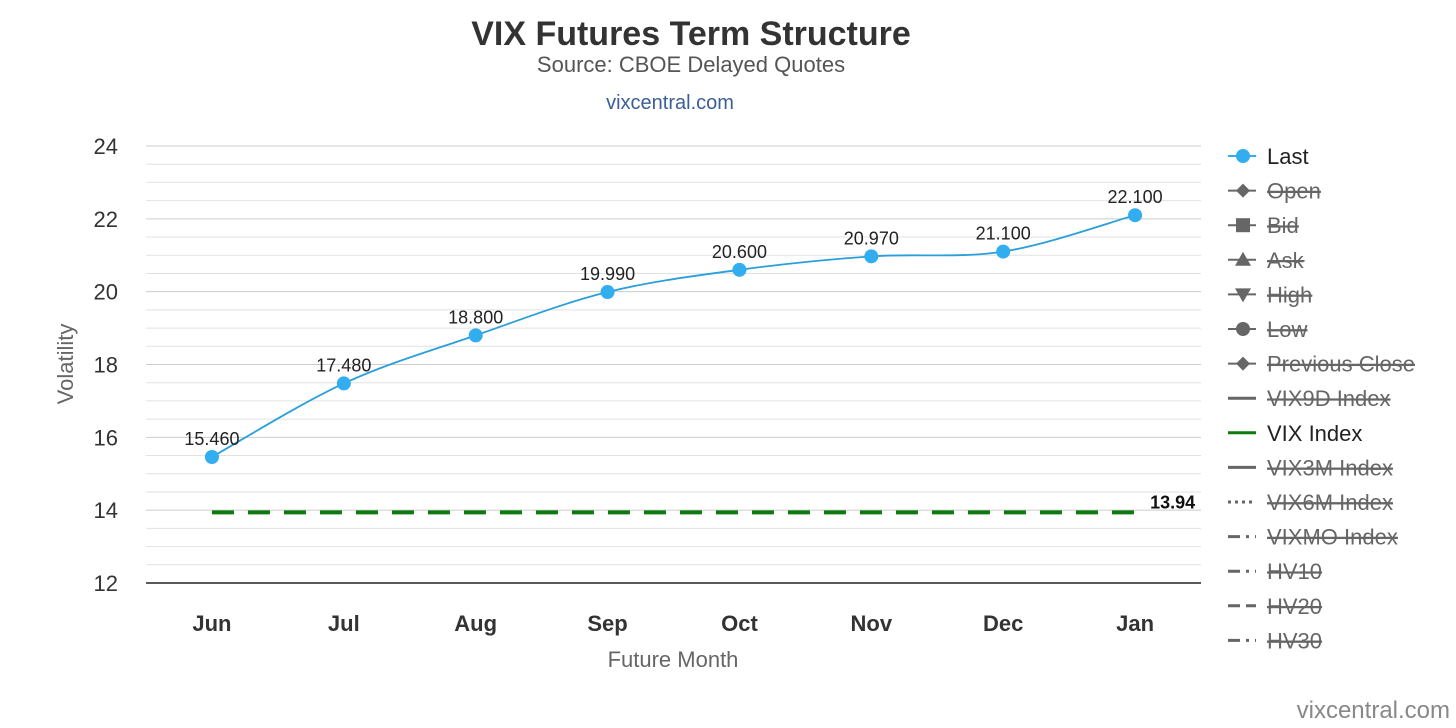 Image resolution: width=1456 pixels, height=728 pixels. Describe the element at coordinates (607, 623) in the screenshot. I see `x-tick-label: Sep` at that location.